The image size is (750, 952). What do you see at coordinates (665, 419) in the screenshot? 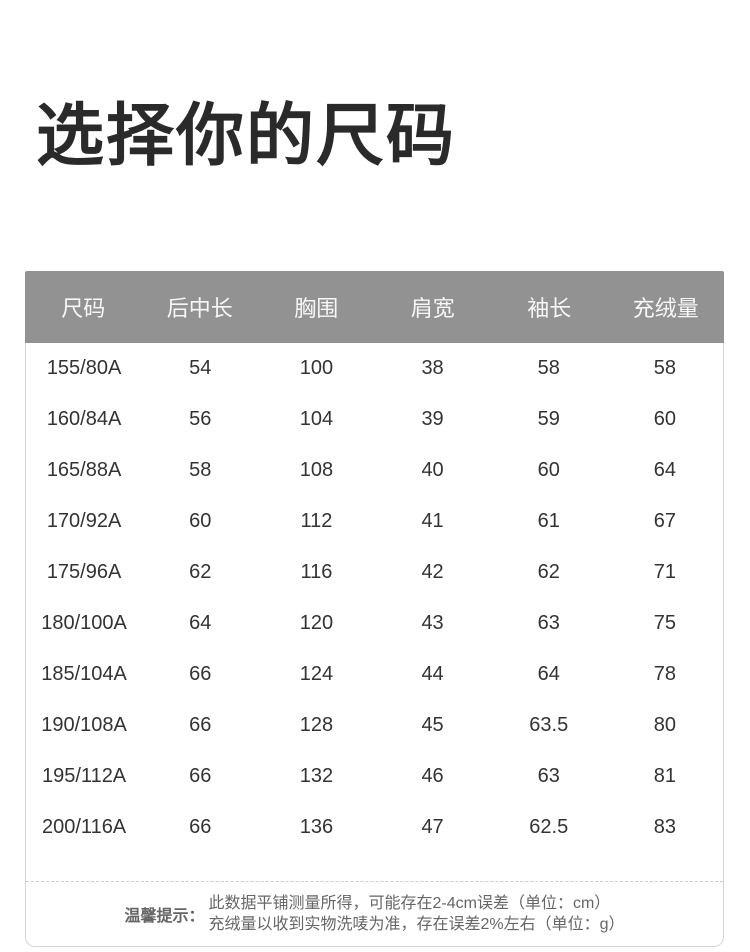
I see `cell-down-fill: 60` at bounding box center [665, 419].